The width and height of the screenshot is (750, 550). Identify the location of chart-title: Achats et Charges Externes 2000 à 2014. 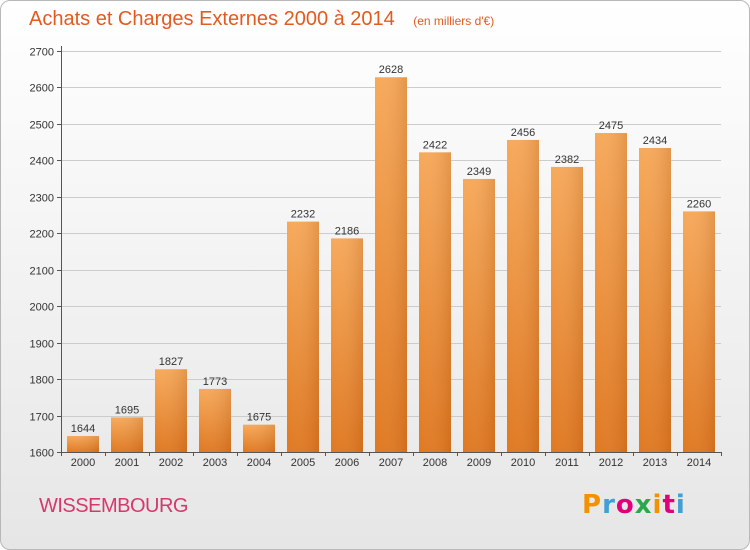
(212, 19).